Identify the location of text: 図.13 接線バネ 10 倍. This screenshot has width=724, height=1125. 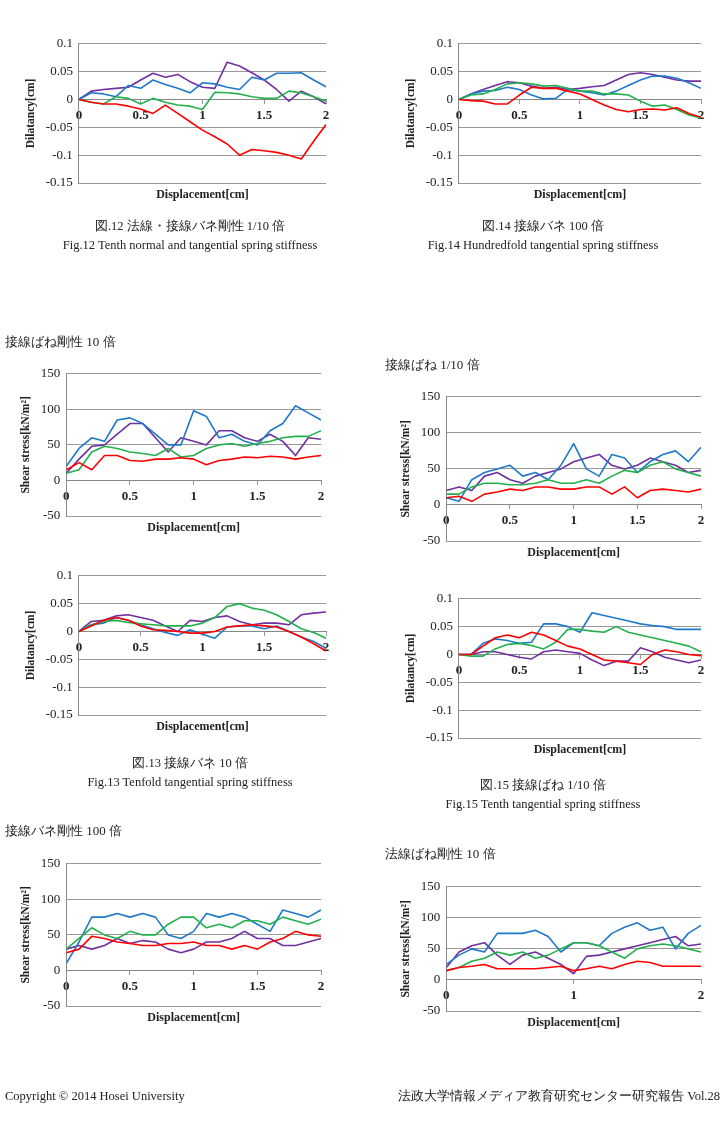
(190, 763).